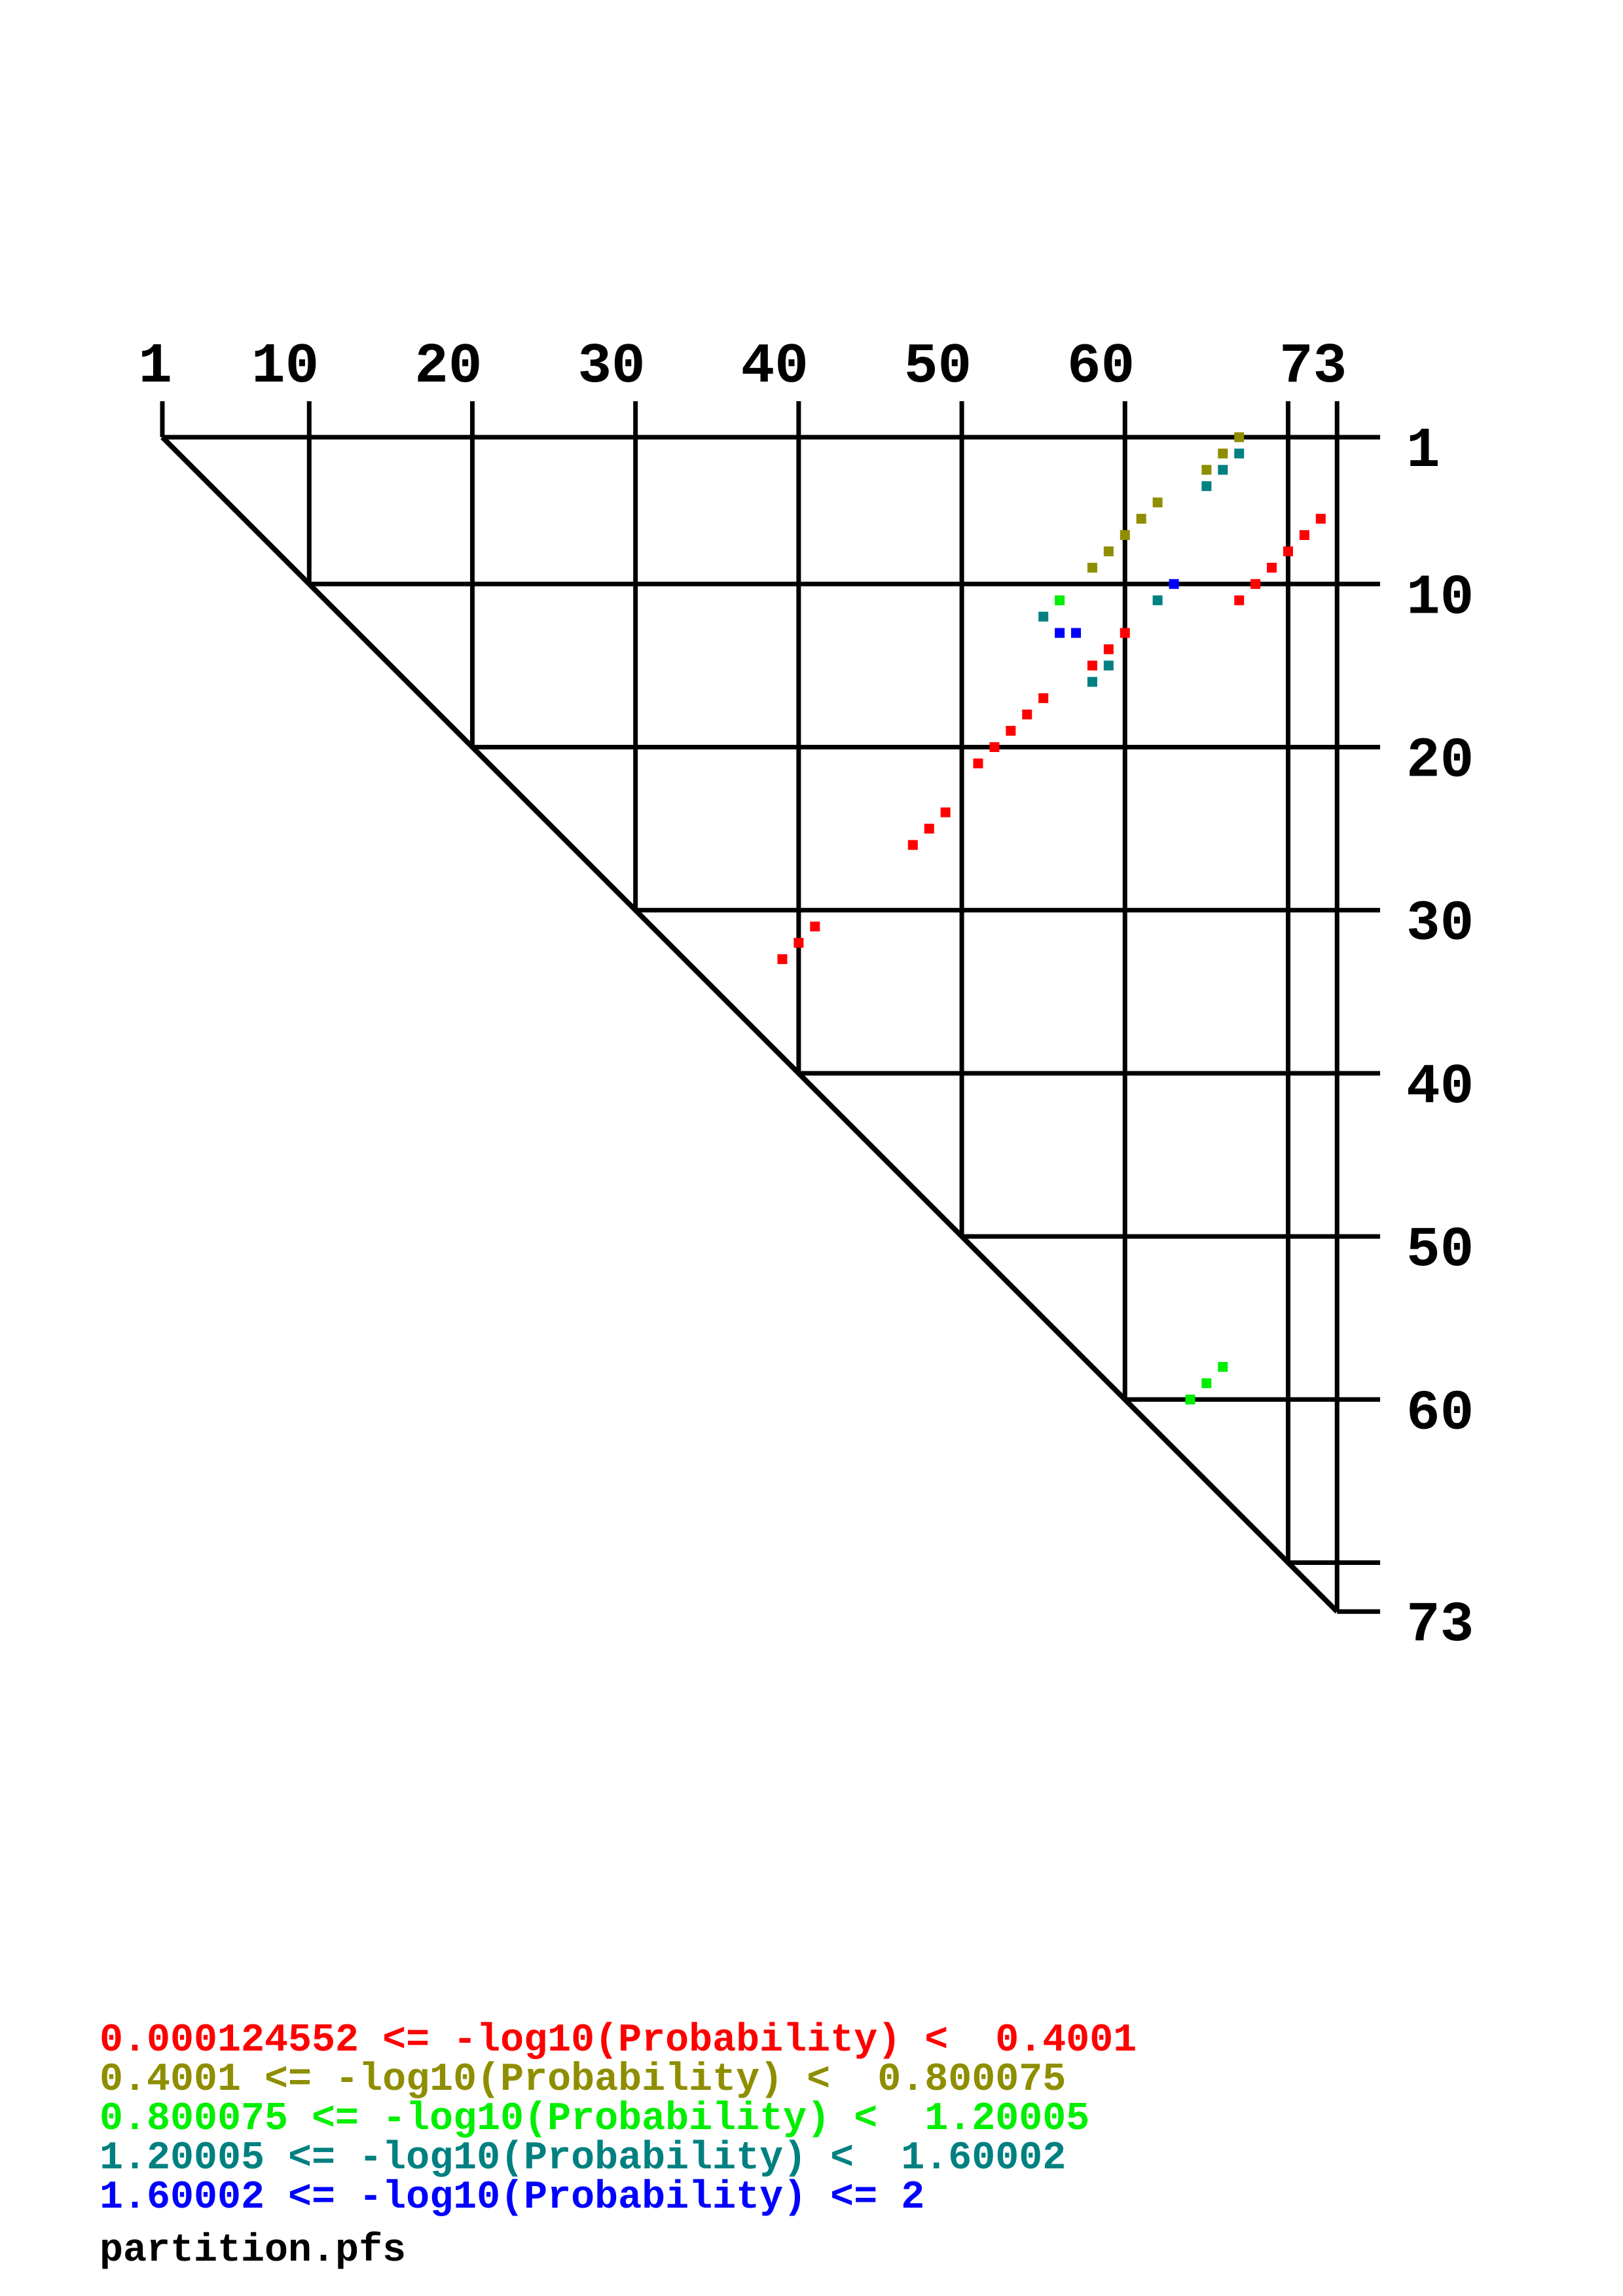 This screenshot has height=2296, width=1623. Describe the element at coordinates (583, 2080) in the screenshot. I see `legend-entry-2: 0.4001 <= -log10(Probability) < 0.800075` at that location.